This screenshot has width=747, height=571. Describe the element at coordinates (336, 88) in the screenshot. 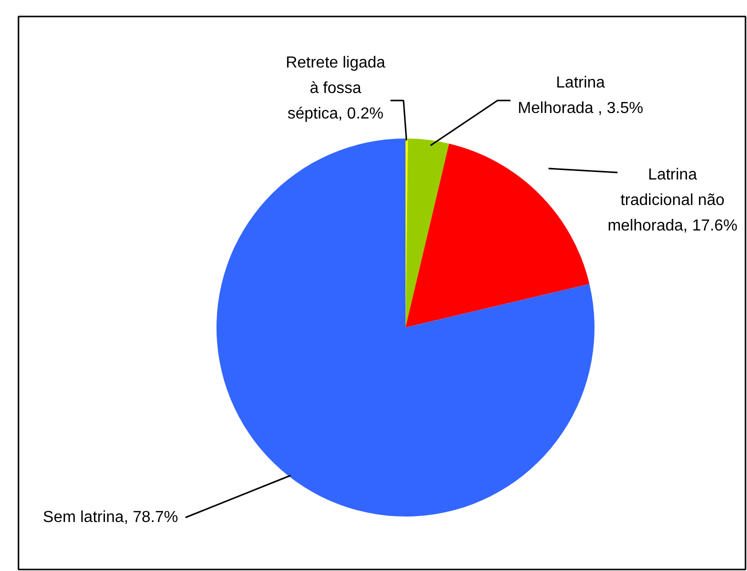

I see `slice-label: Retrete ligada à fossa séptica, 0.2%` at that location.